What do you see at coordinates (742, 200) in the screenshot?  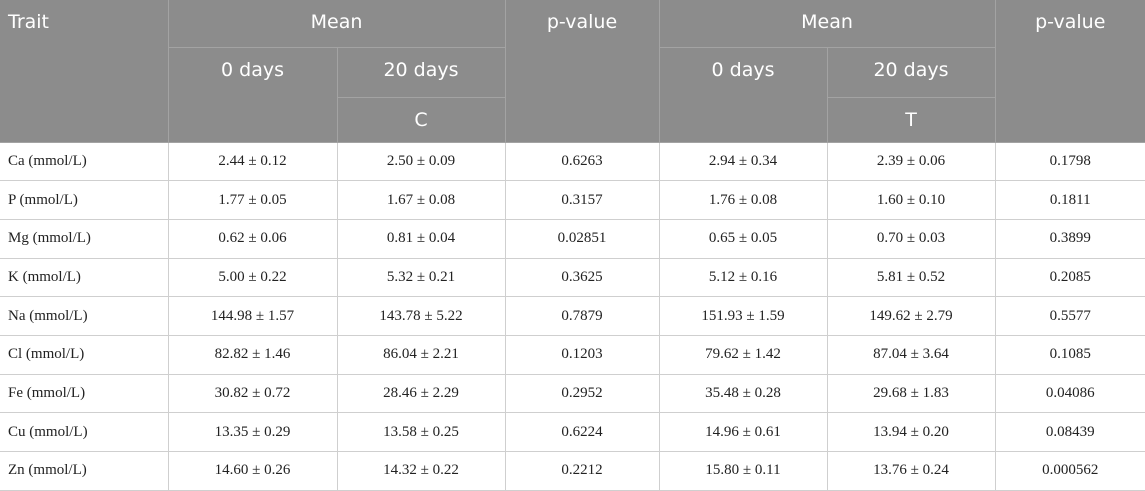 I see `value-cell: 1.76 ± 0.08` at bounding box center [742, 200].